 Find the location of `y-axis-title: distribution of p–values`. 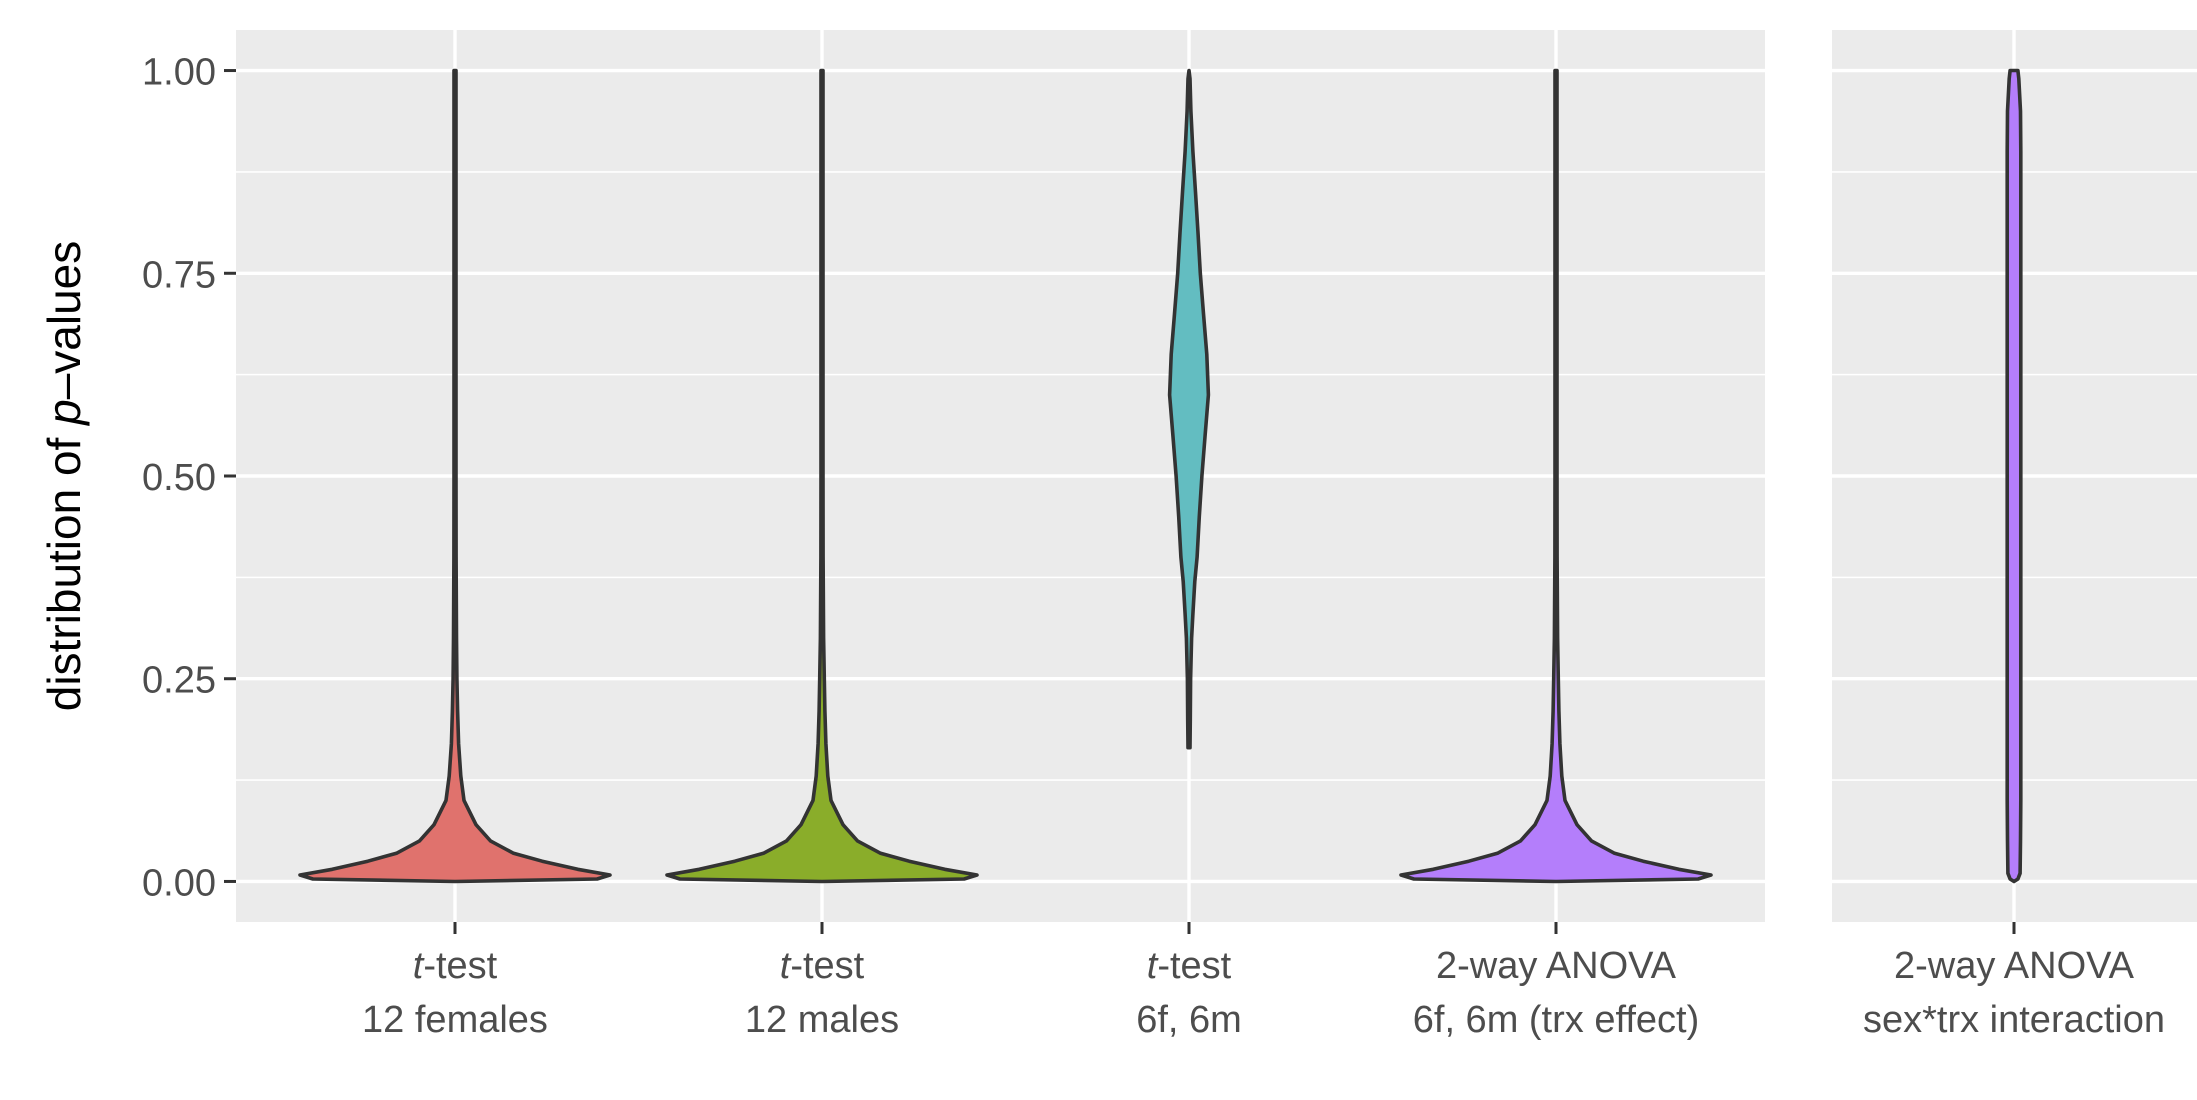

y-axis-title: distribution of p–values is located at coordinates (64, 476).